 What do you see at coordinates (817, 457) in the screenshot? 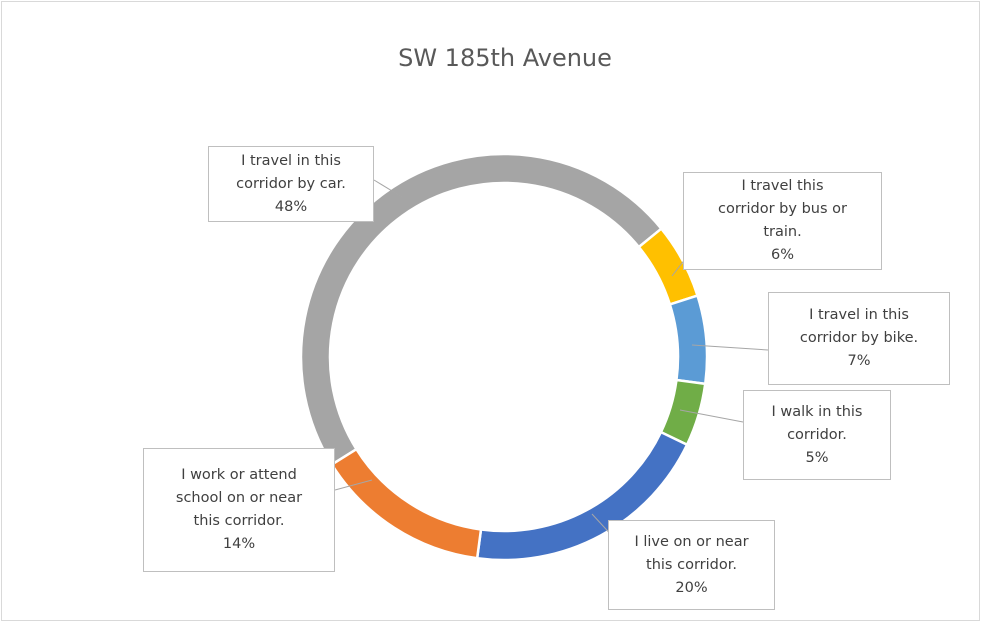
I see `callout-value: 5%` at bounding box center [817, 457].